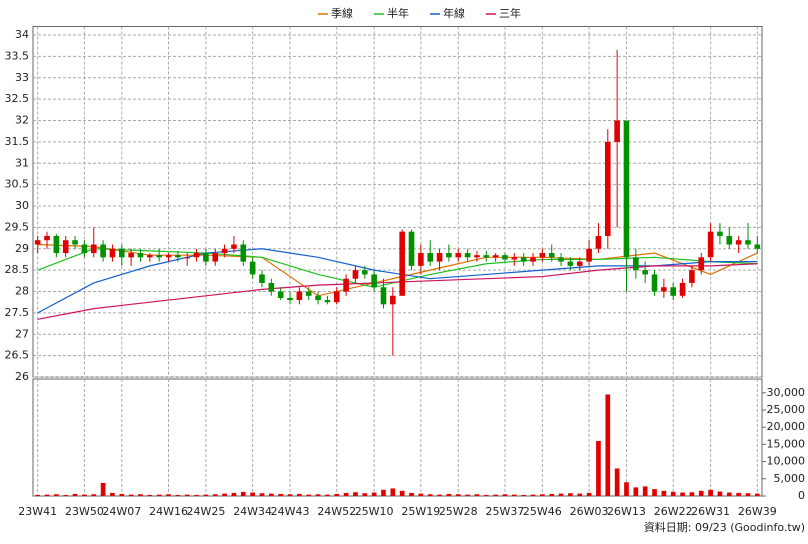  Describe the element at coordinates (22, 205) in the screenshot. I see `y-tick-label: 30` at that location.